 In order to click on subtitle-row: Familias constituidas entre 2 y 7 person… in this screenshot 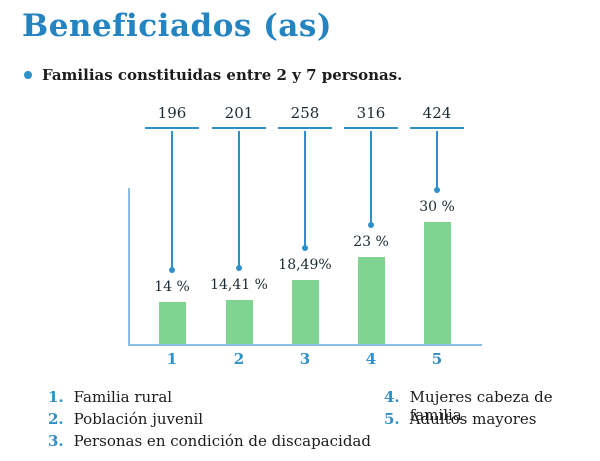, I will do `click(213, 75)`.